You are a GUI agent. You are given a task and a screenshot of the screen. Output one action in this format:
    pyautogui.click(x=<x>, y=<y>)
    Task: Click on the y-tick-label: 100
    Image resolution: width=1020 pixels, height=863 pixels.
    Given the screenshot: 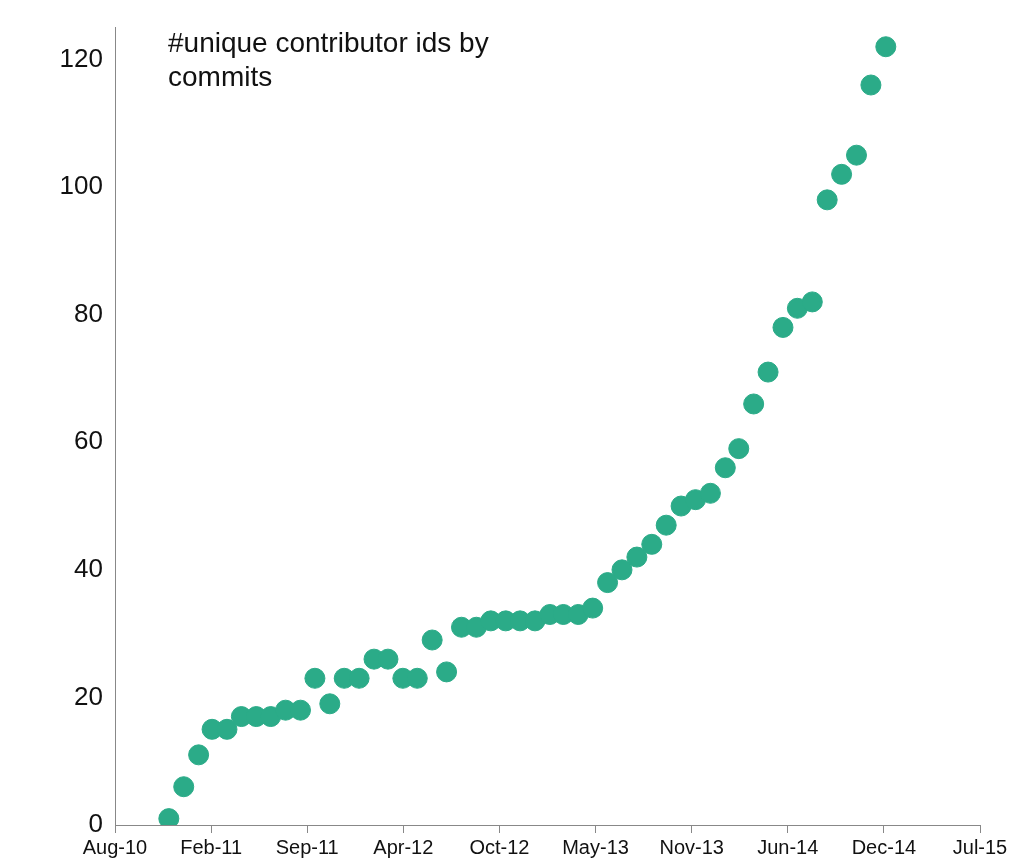 What is the action you would take?
    pyautogui.click(x=81, y=185)
    